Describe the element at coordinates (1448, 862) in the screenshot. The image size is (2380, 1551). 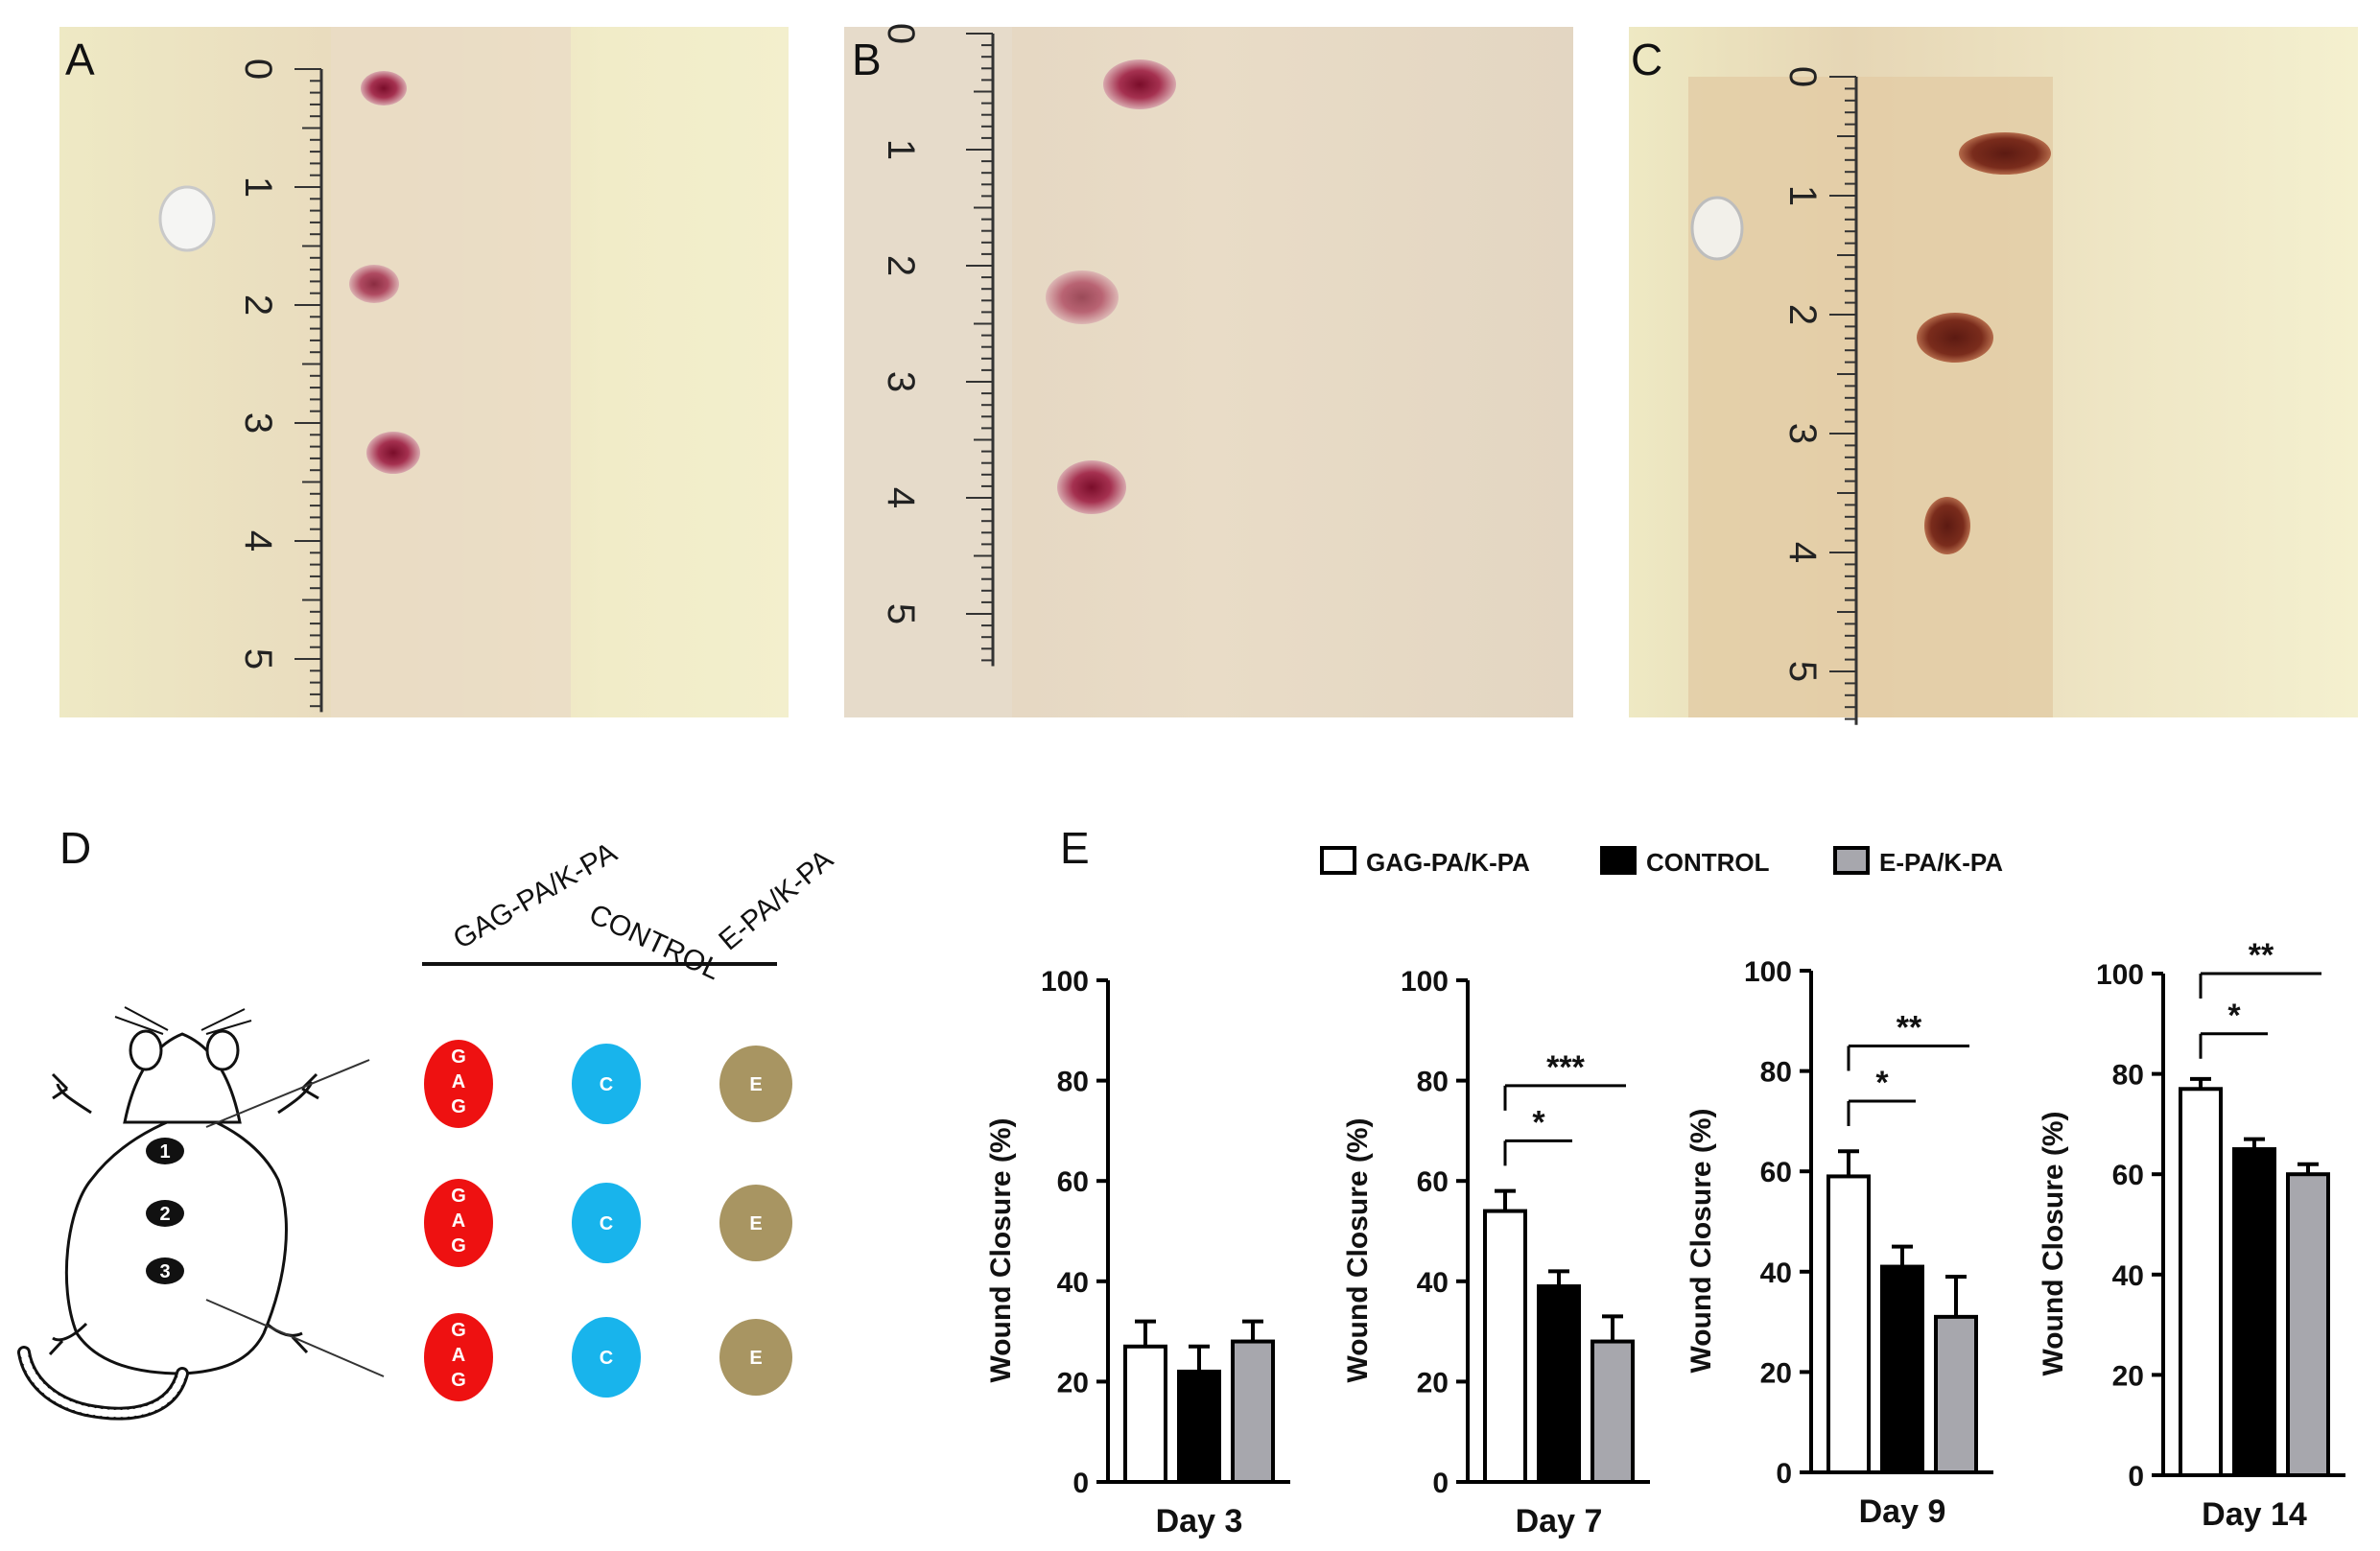
I see `legend-label: GAG-PA/K-PA` at that location.